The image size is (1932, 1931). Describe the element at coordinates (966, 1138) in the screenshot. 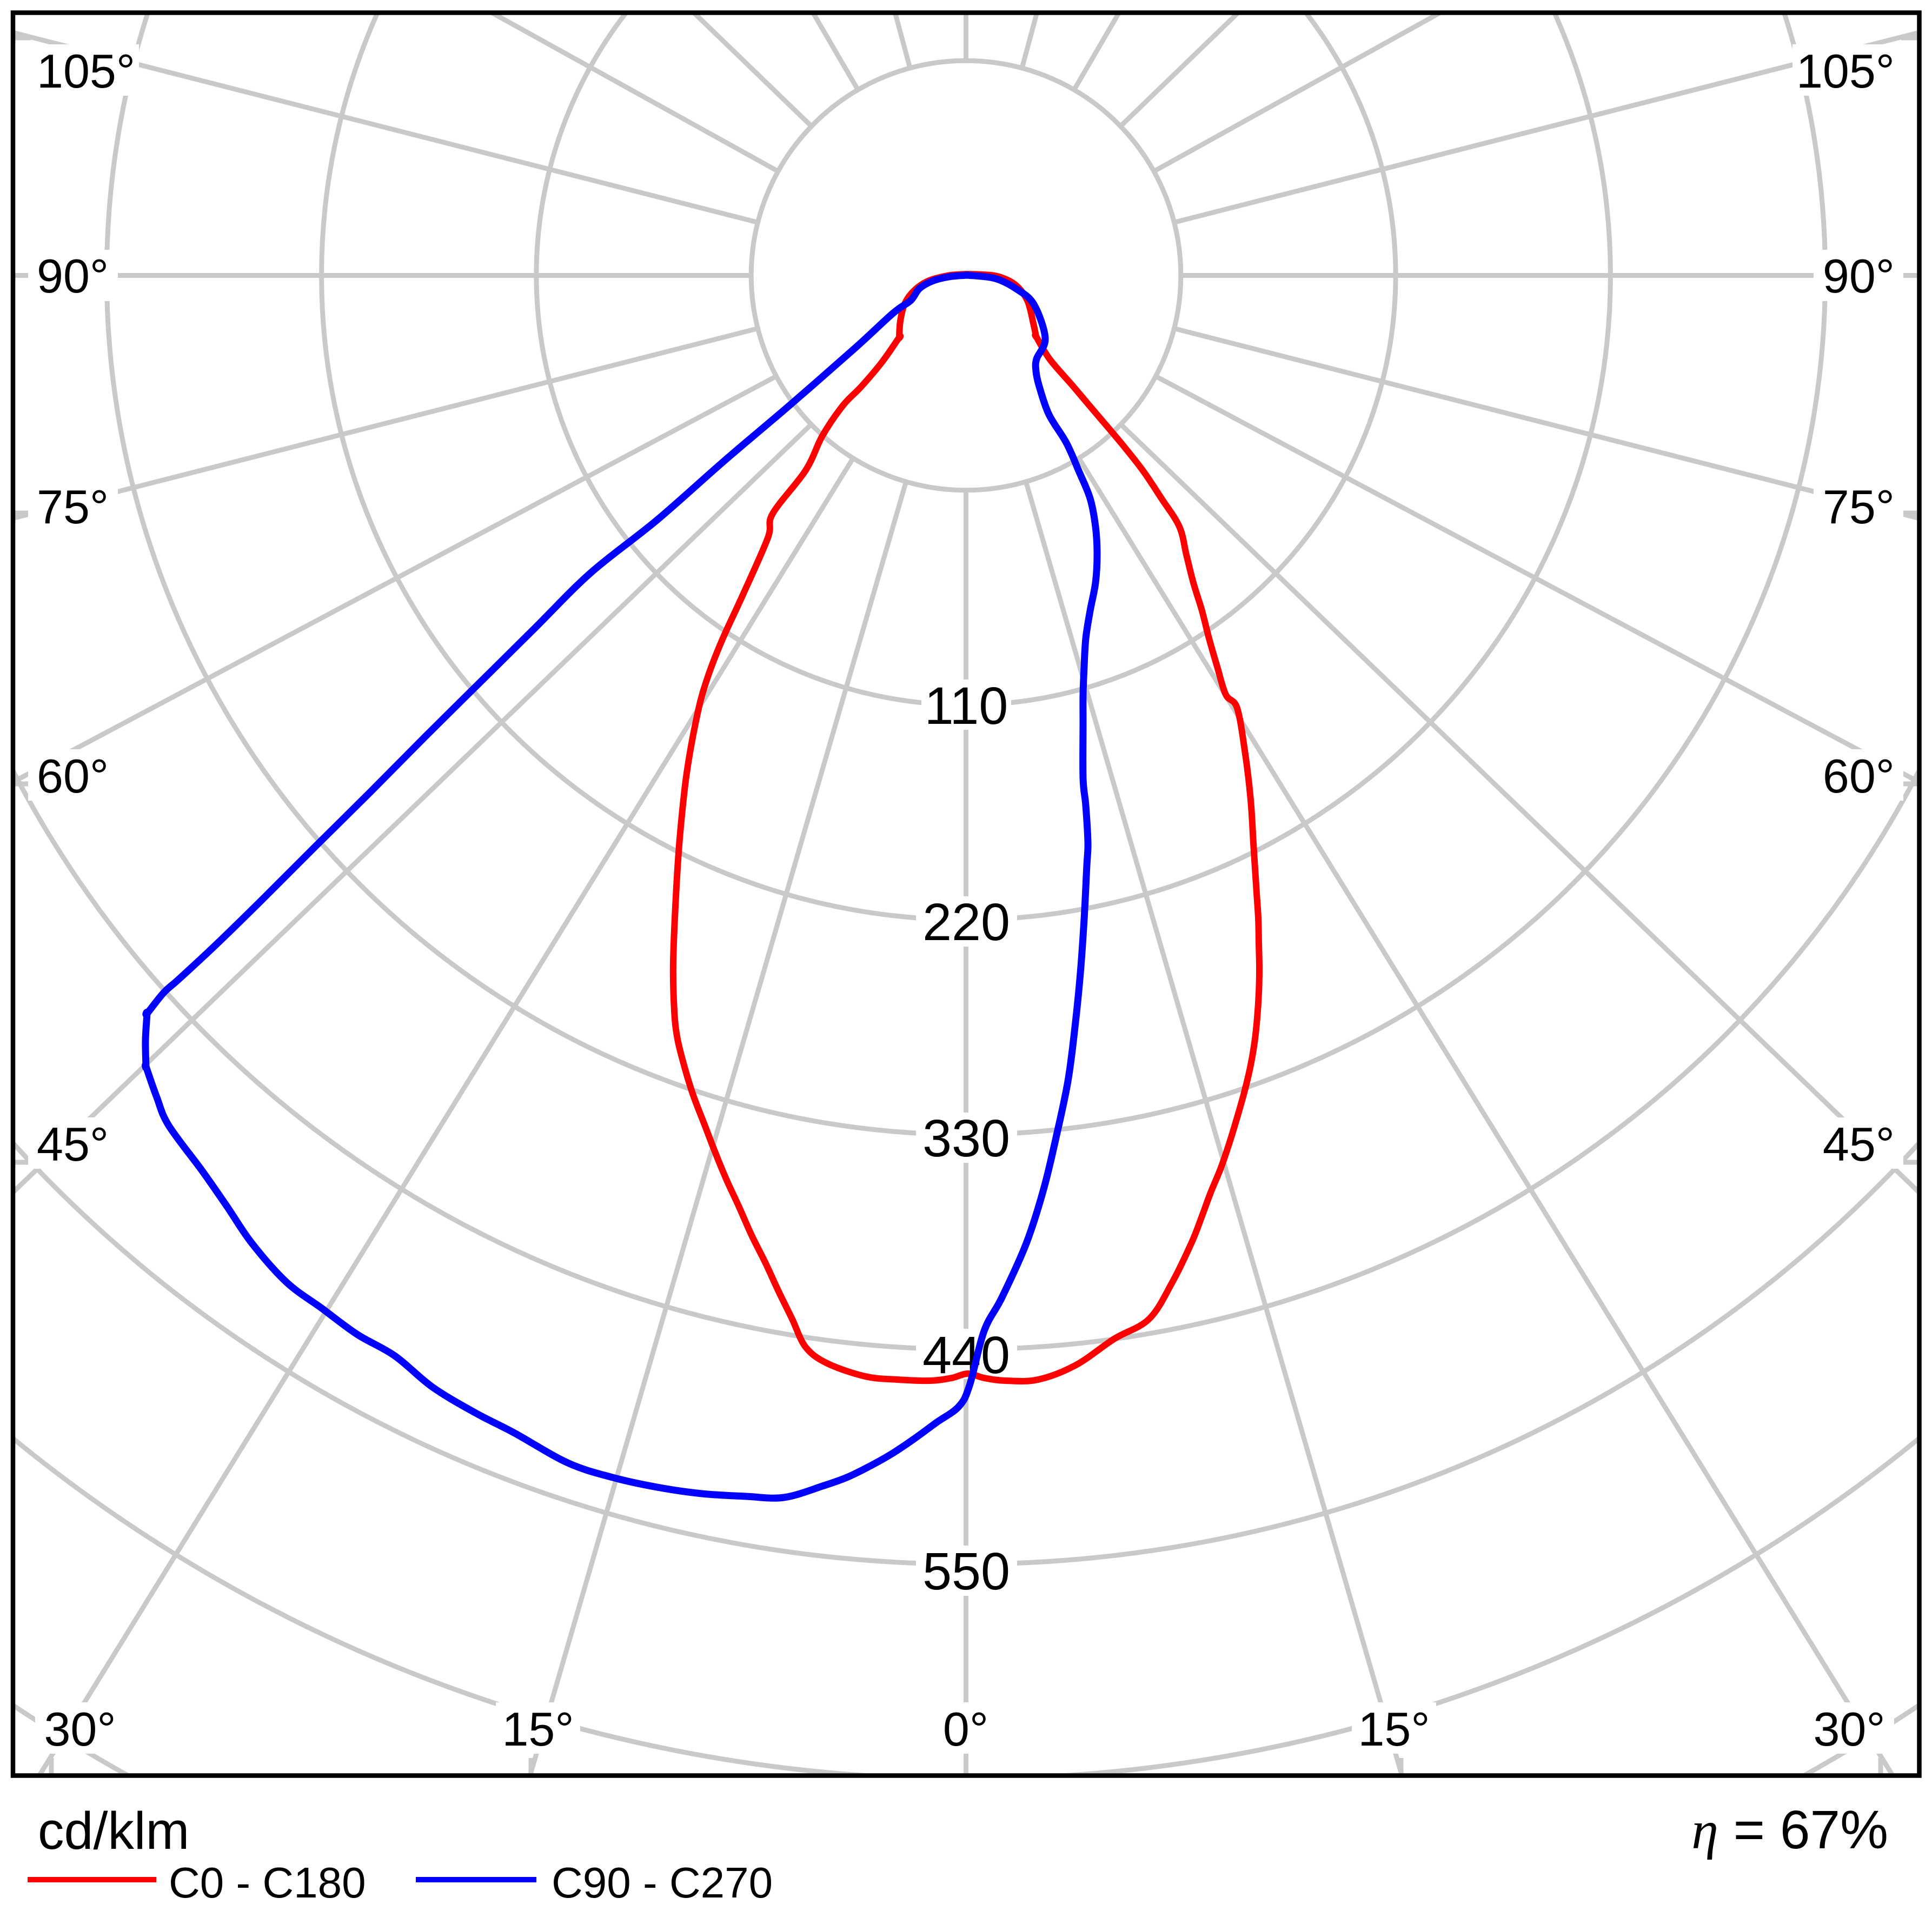

I see `svg-text: 330` at that location.